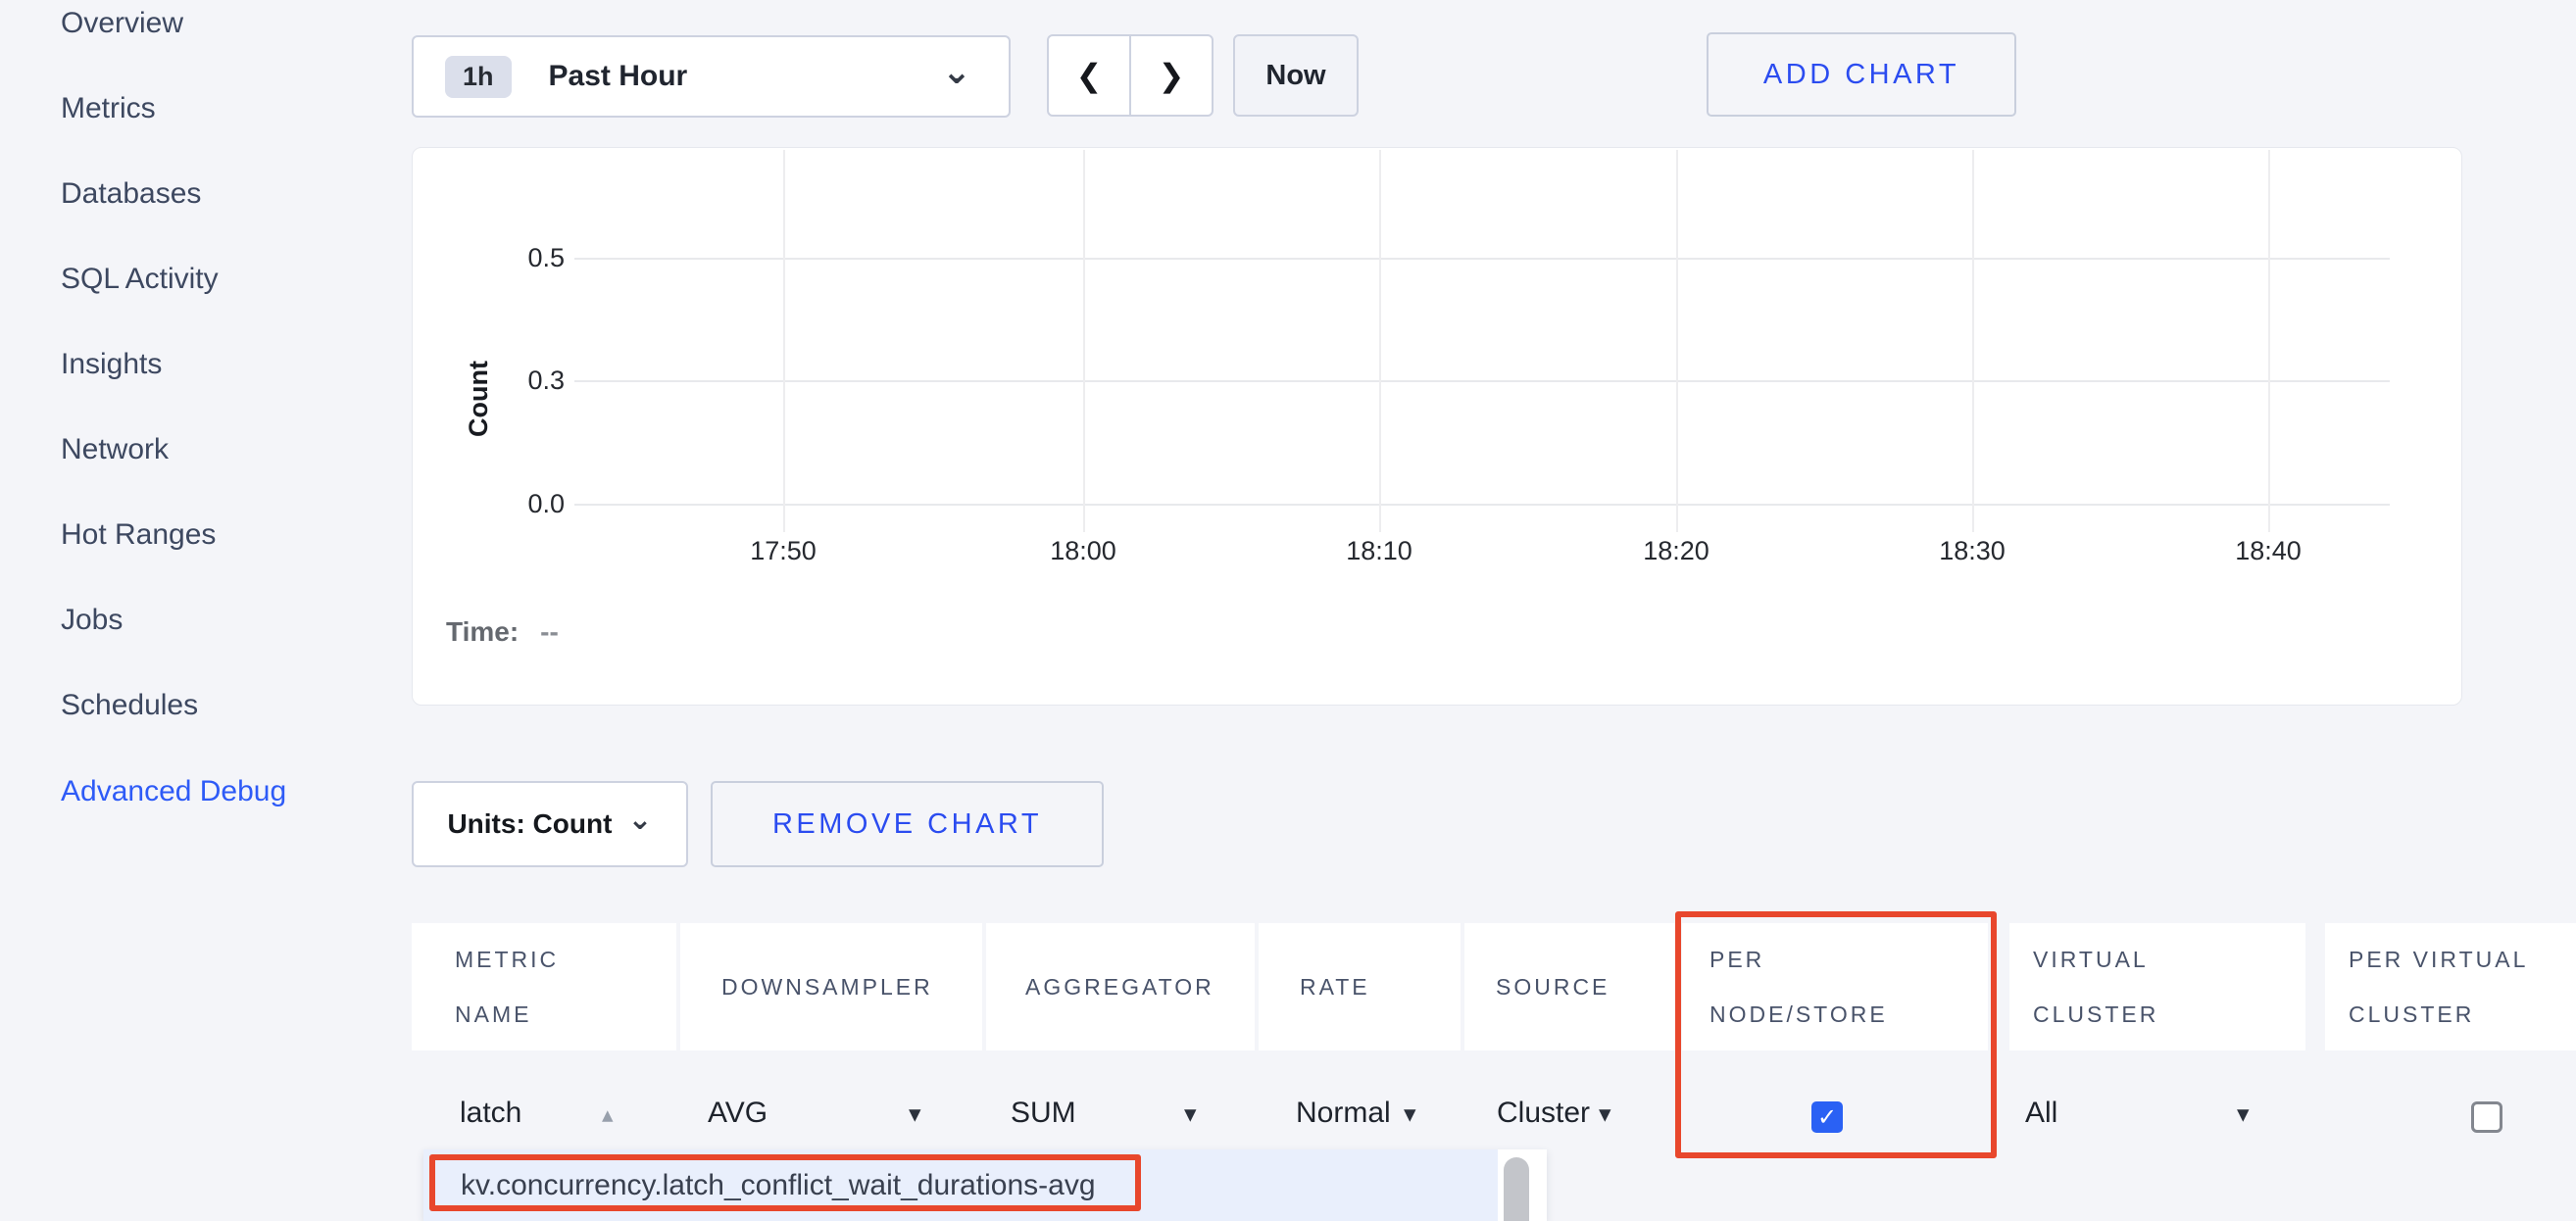  I want to click on per-node-store-checkbox: ✓, so click(1827, 1117).